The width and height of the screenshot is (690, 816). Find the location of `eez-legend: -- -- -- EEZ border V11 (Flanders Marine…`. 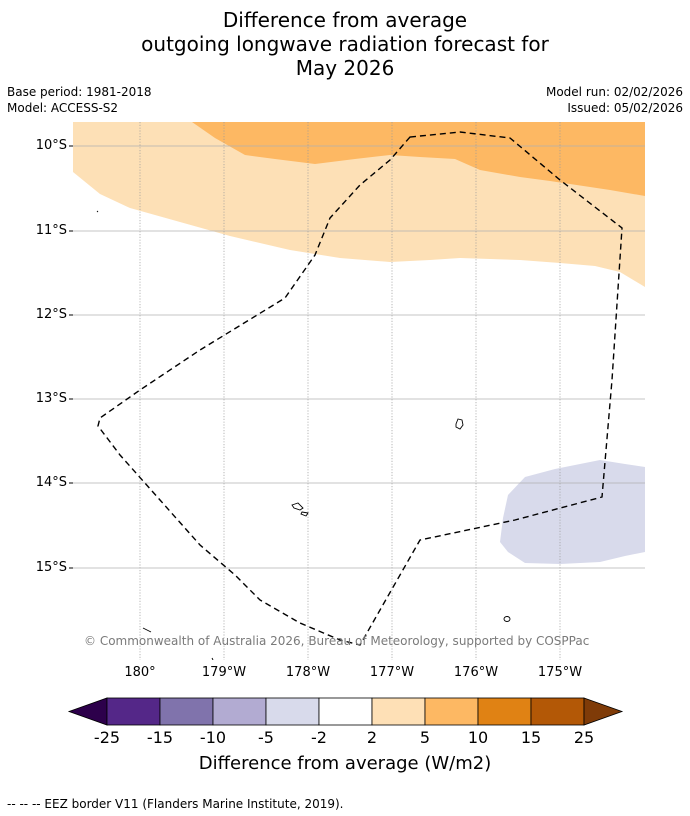

eez-legend: -- -- -- EEZ border V11 (Flanders Marine… is located at coordinates (175, 804).